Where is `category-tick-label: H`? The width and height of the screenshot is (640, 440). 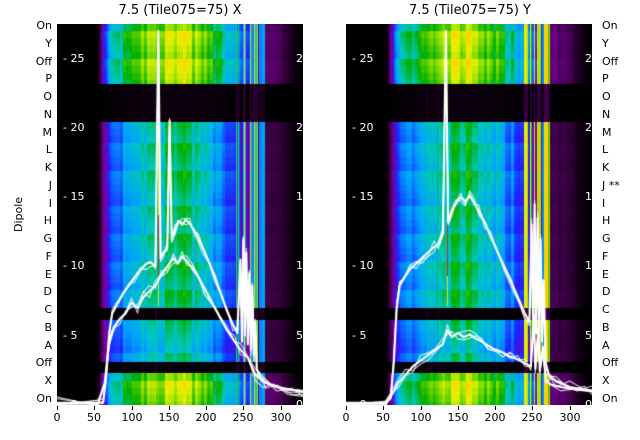 category-tick-label: H is located at coordinates (47, 220).